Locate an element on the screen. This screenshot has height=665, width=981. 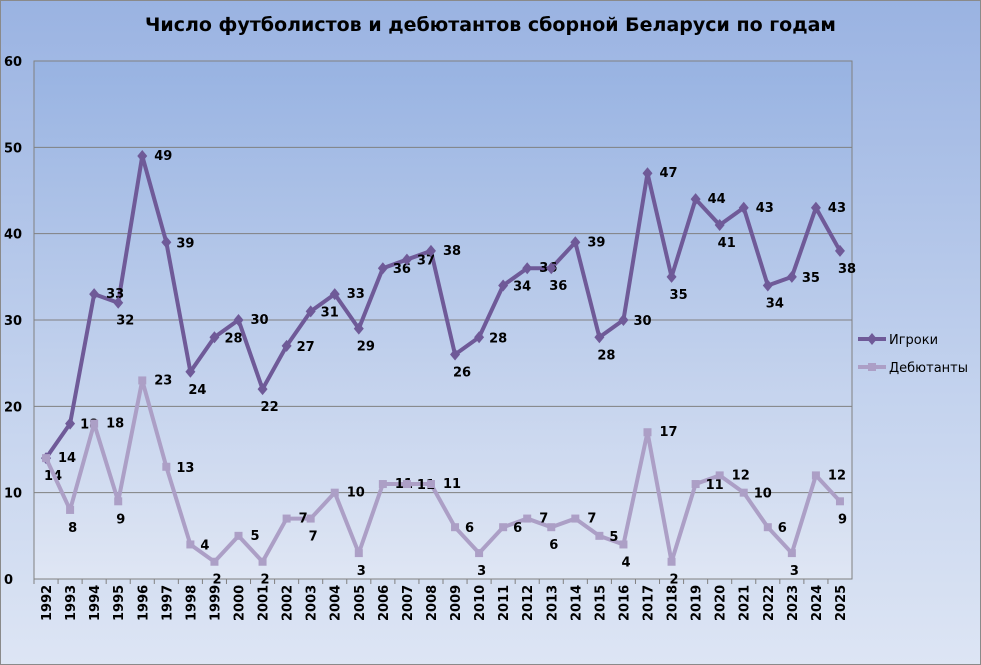
x-tick-label: 2017 is located at coordinates (649, 603).